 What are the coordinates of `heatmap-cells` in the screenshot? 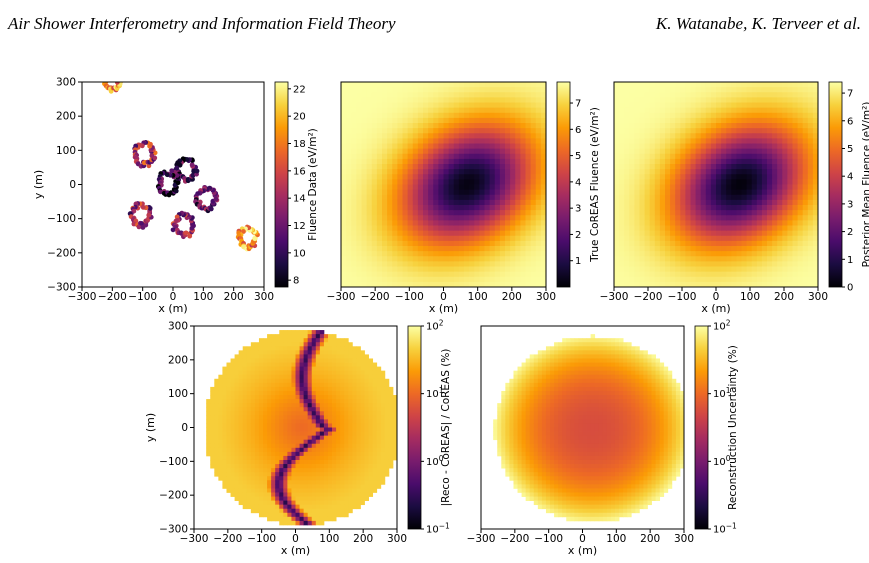 It's located at (444, 185).